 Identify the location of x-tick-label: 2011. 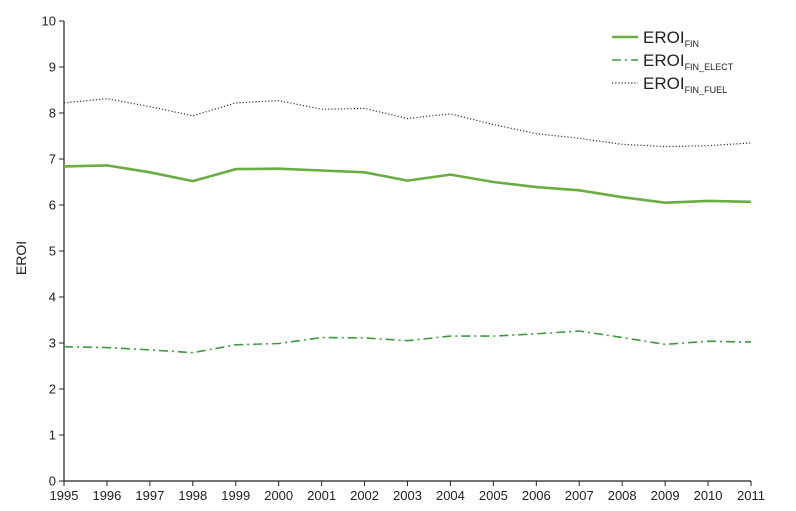
(751, 495).